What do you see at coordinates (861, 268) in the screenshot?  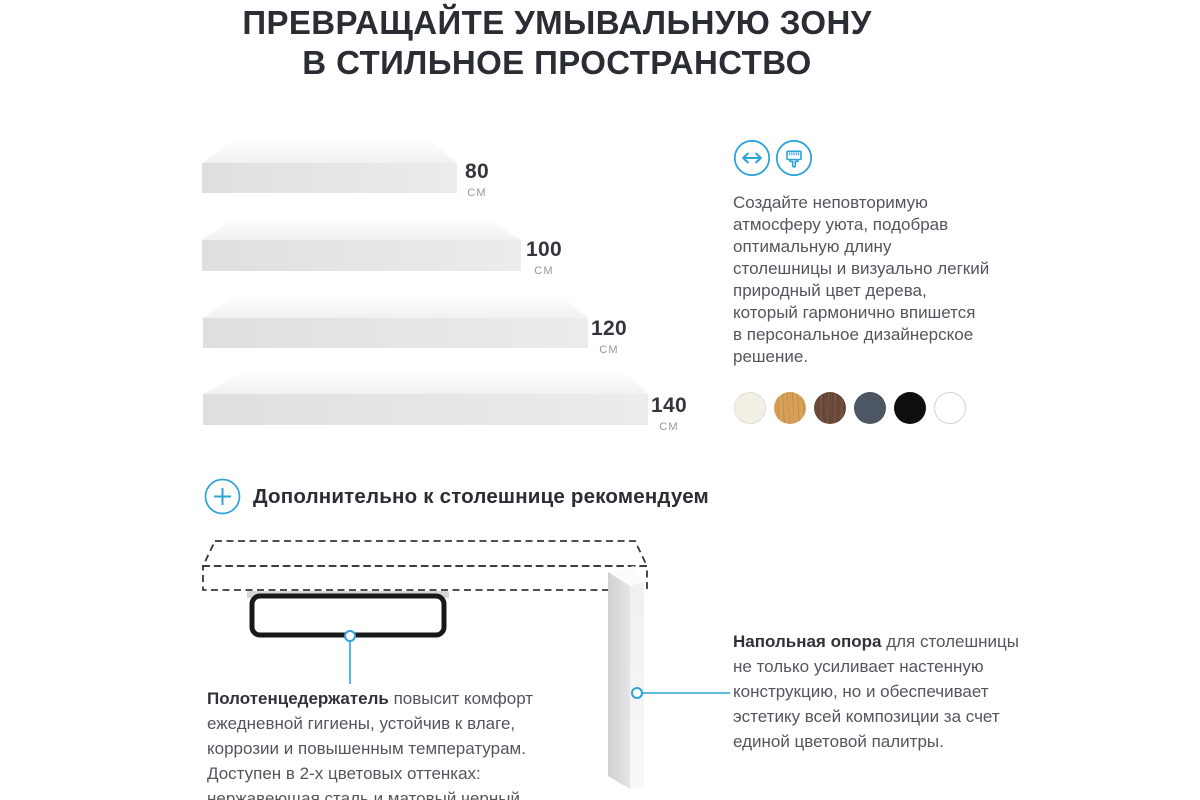 I see `description-line: столешницы и визуально легкий` at bounding box center [861, 268].